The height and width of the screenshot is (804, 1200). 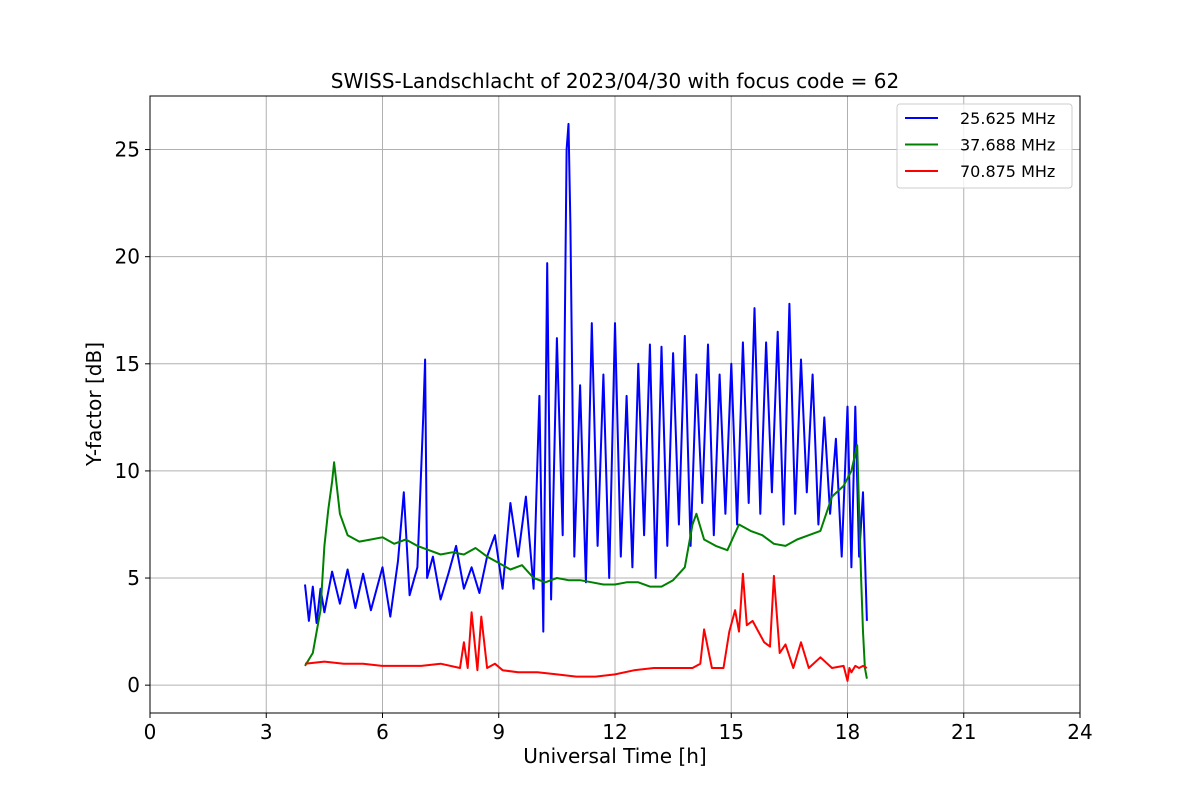 I want to click on y-axis-label: Y-factor [dB], so click(x=94, y=404).